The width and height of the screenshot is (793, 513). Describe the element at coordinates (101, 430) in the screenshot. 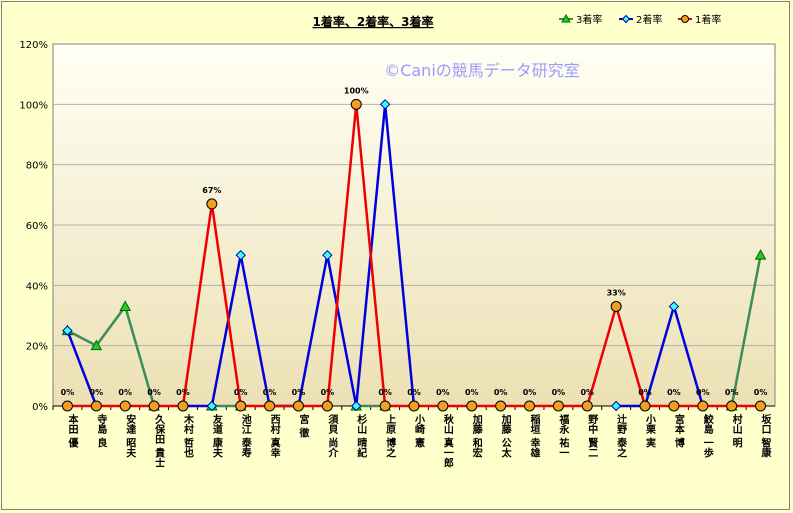

I see `x-tick-label: 寺島 良` at that location.